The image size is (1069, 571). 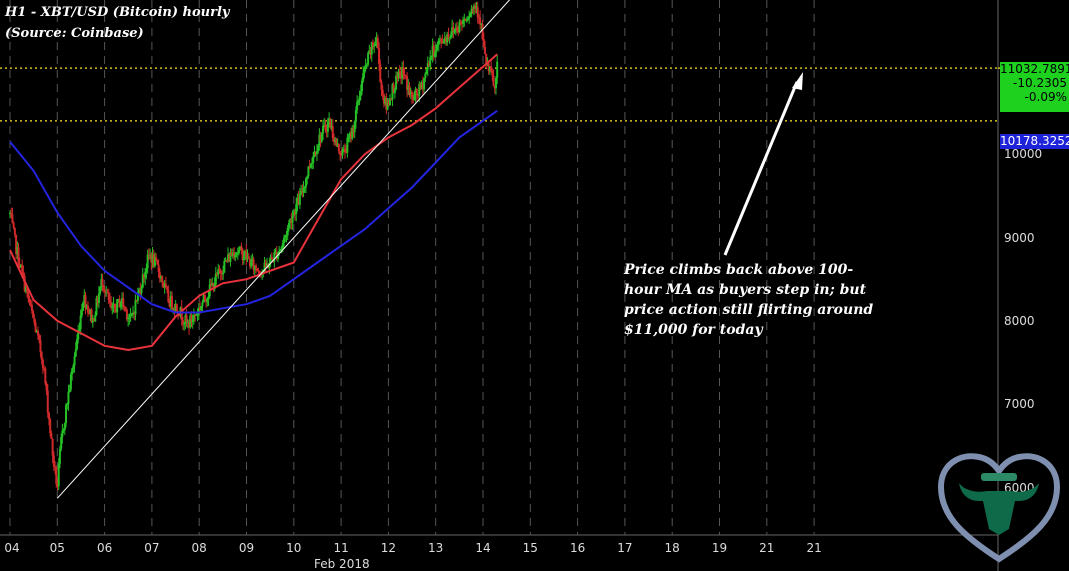 What do you see at coordinates (74, 33) in the screenshot?
I see `chart-subtitle: (Source: Coinbase)` at bounding box center [74, 33].